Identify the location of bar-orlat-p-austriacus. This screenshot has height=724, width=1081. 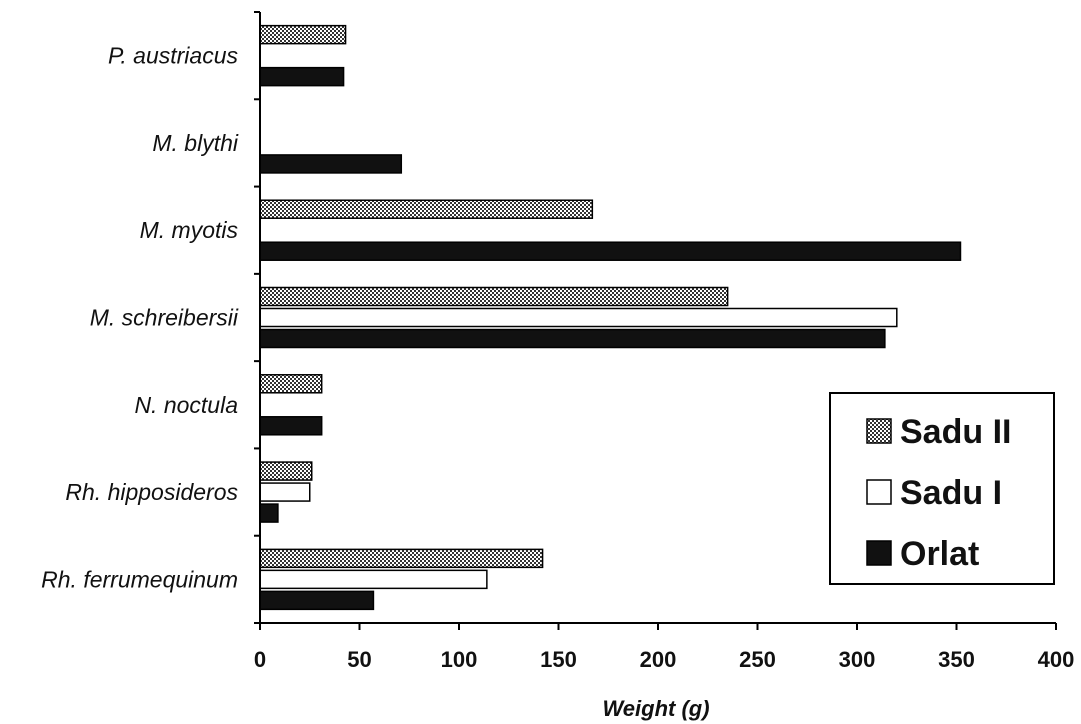
(302, 76).